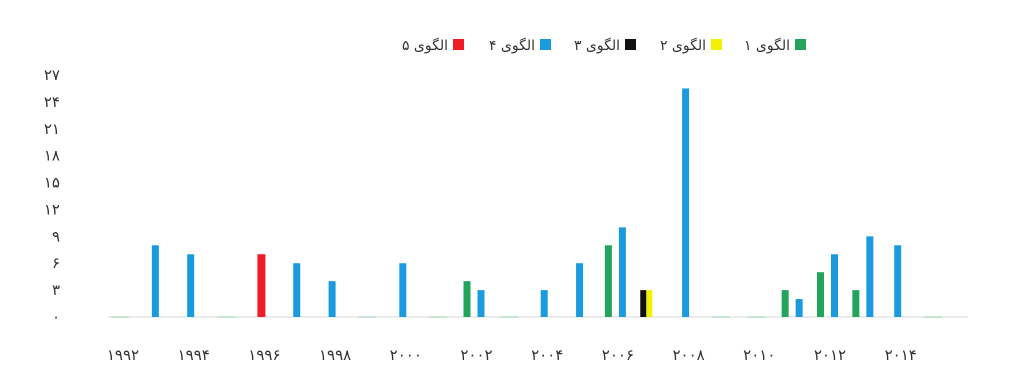 This screenshot has width=1015, height=388. Describe the element at coordinates (52, 75) in the screenshot. I see `y-tick-label: ۲۷` at that location.